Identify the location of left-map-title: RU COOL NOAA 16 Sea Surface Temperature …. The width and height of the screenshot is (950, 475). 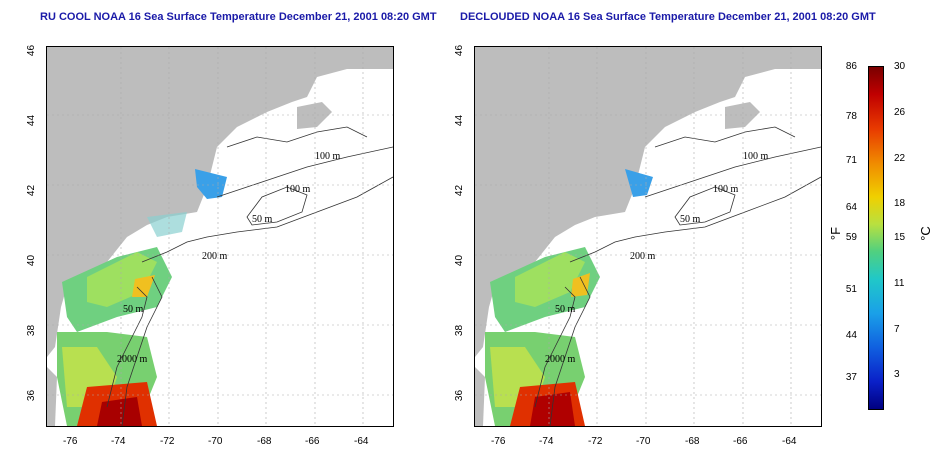
(238, 17).